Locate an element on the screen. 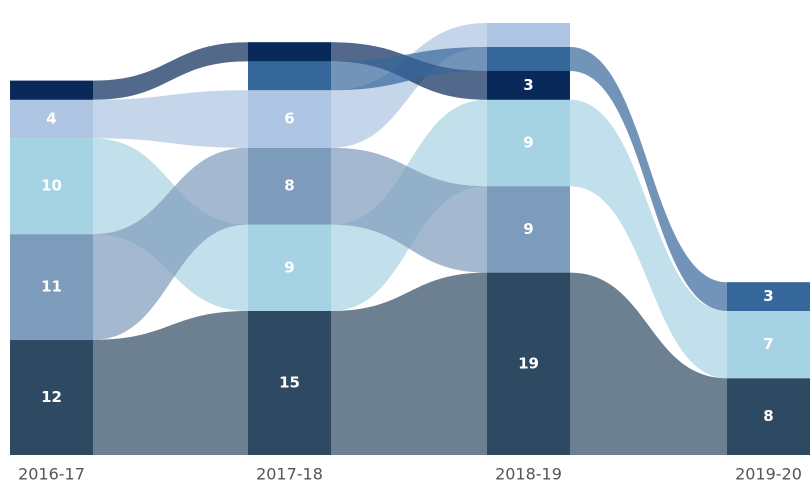 This screenshot has height=488, width=810. value-label: 15 is located at coordinates (289, 383).